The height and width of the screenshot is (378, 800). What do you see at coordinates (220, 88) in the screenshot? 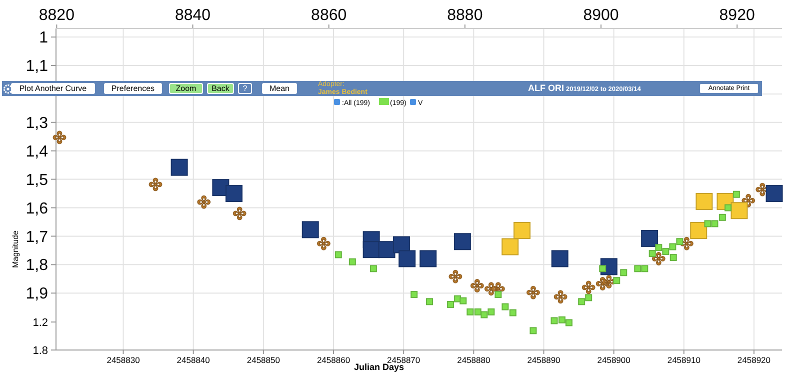
I see `button: Back` at bounding box center [220, 88].